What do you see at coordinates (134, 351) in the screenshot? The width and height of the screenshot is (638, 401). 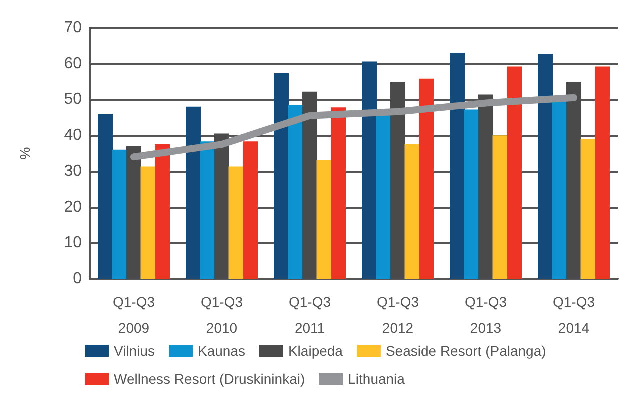 I see `legend-label: Vilnius` at bounding box center [134, 351].